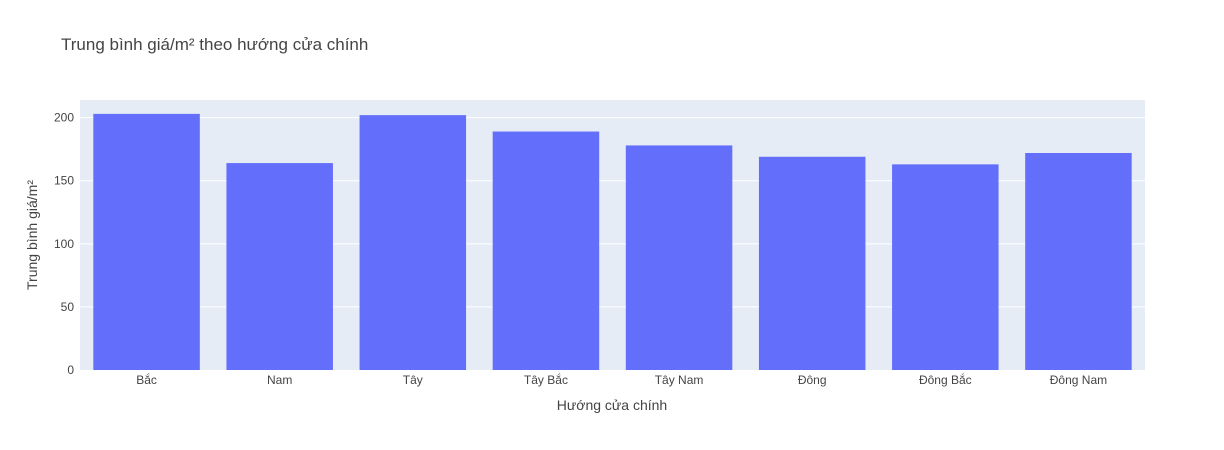 This screenshot has height=450, width=1224. I want to click on y-axis-title: Trung bình giá/m², so click(32, 235).